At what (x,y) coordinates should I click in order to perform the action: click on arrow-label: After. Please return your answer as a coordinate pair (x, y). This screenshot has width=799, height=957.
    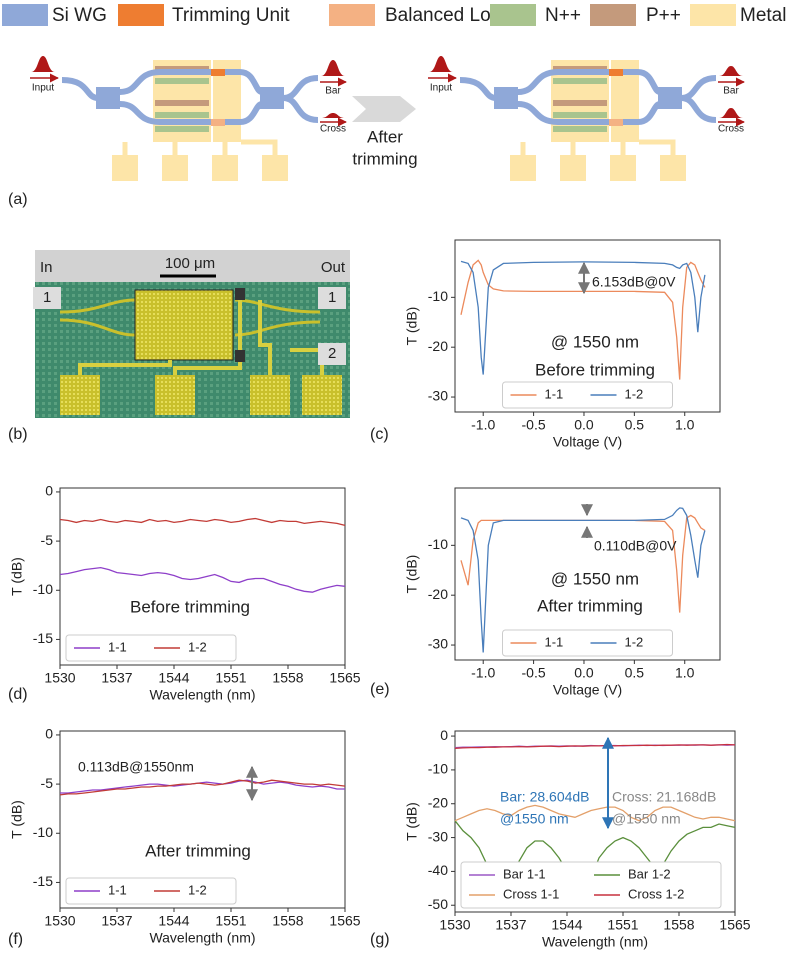
    Looking at the image, I should click on (385, 136).